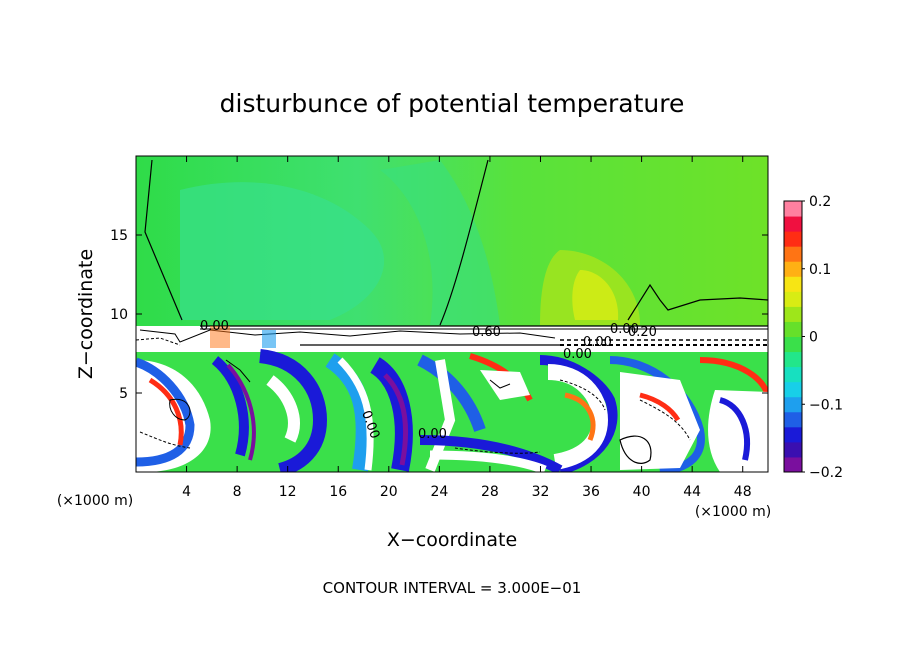 Image resolution: width=904 pixels, height=659 pixels. Describe the element at coordinates (95, 501) in the screenshot. I see `x-unit-left: (×1000 m)` at that location.